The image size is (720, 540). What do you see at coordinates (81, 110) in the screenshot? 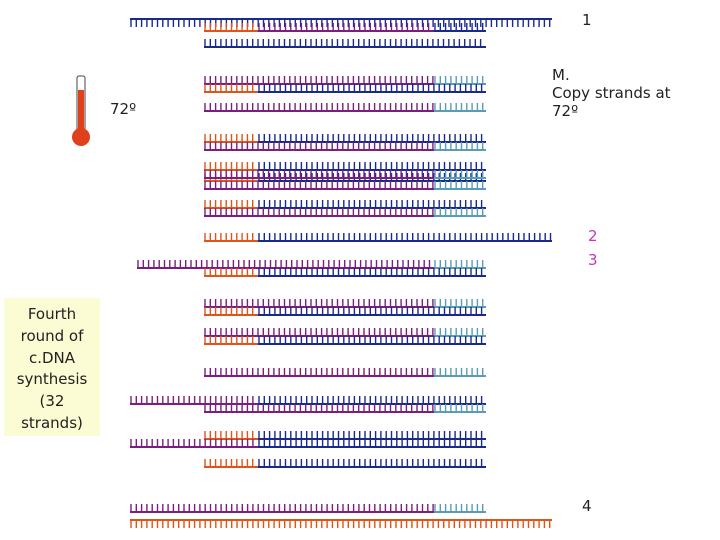
I see `thermometer-icon` at bounding box center [81, 110].